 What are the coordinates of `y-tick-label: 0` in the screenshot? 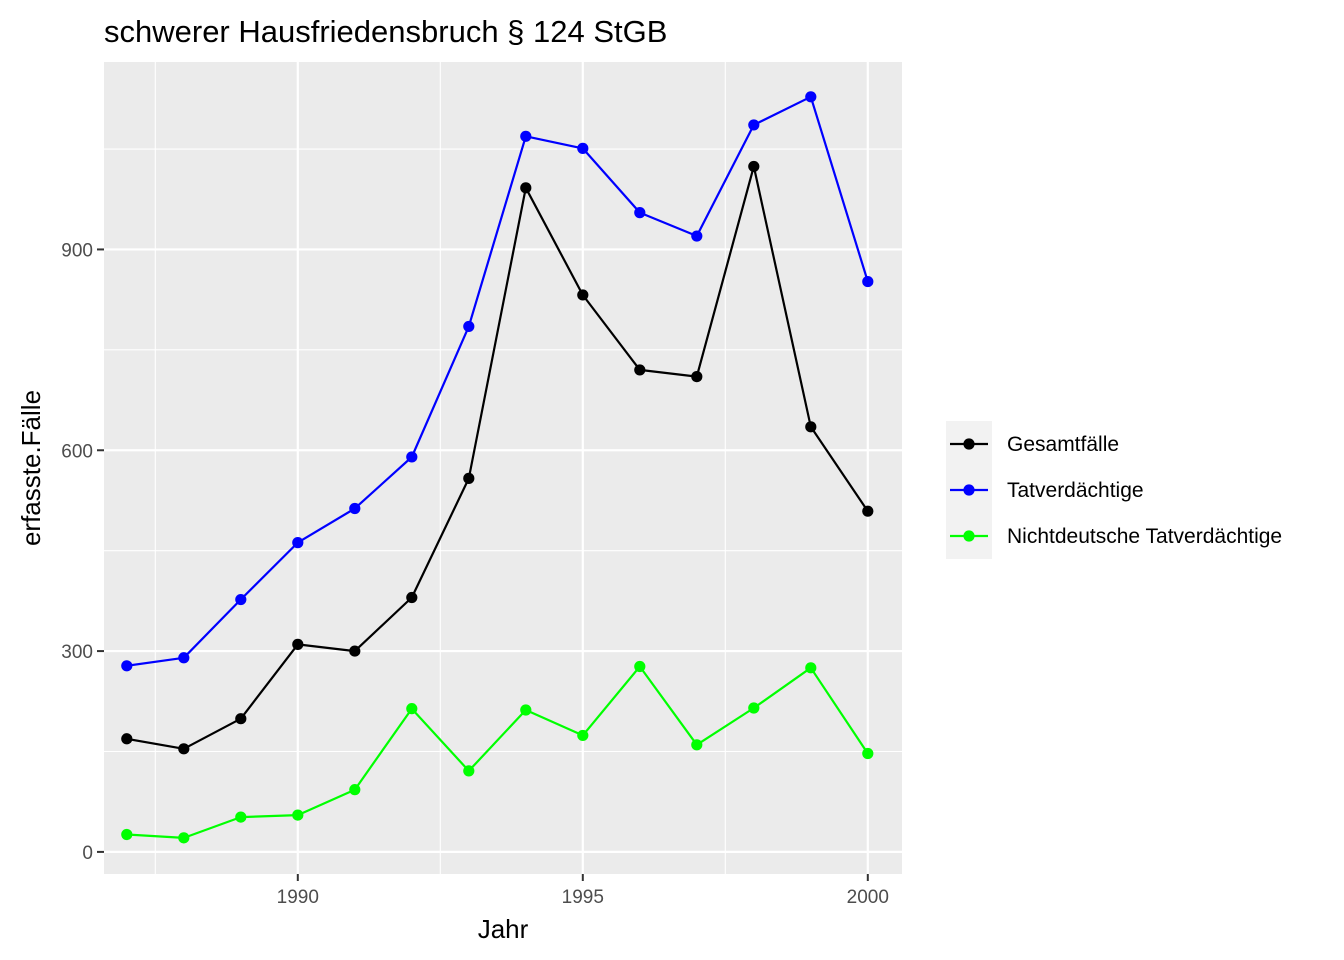 It's located at (87, 853).